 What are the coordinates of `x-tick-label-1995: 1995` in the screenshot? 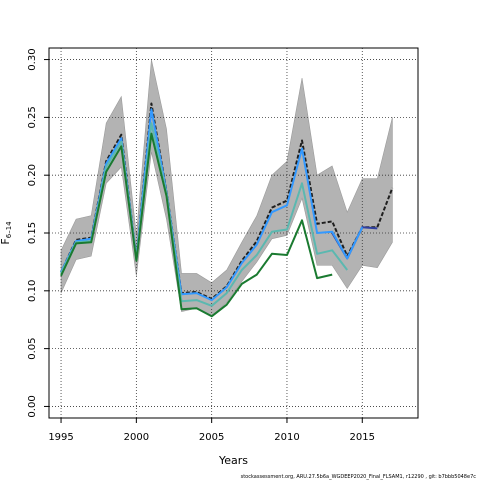 It's located at (60, 437).